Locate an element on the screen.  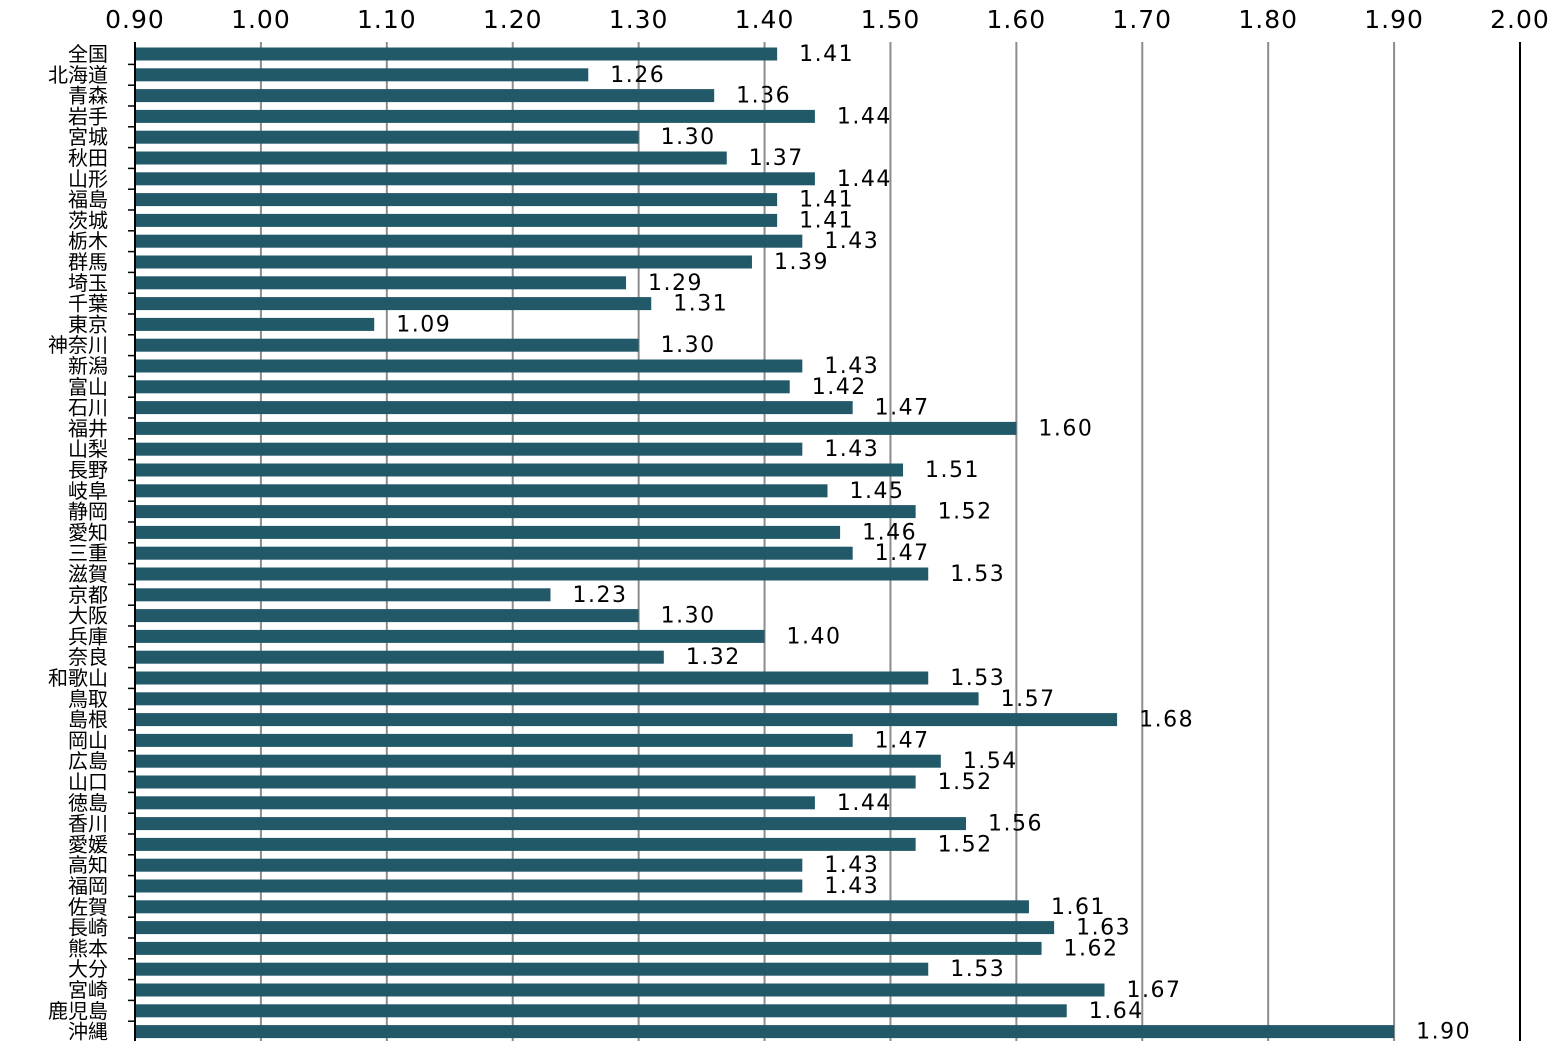
value-label-31: 1.57 is located at coordinates (1028, 699).